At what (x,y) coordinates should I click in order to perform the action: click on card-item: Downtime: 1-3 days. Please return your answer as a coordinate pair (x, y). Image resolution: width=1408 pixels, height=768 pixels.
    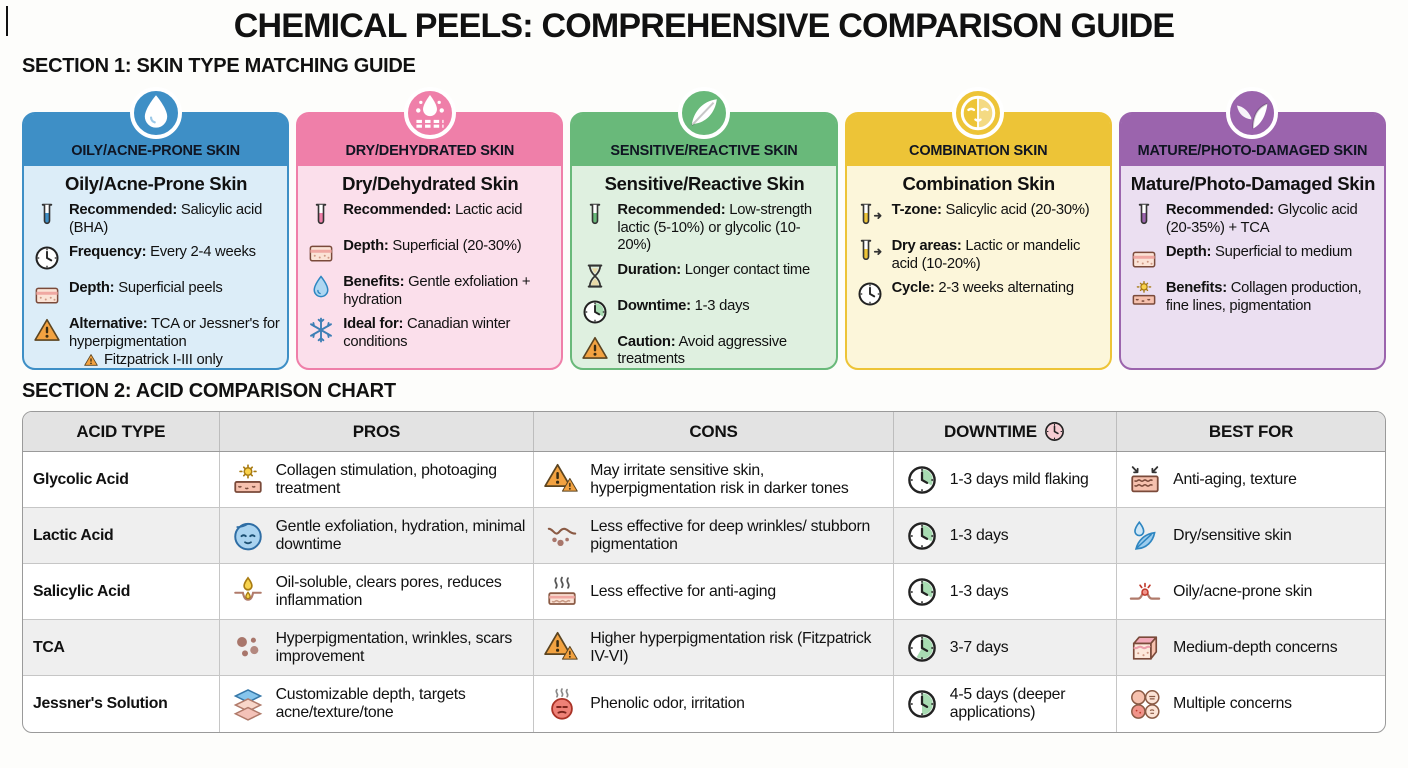
    Looking at the image, I should click on (704, 312).